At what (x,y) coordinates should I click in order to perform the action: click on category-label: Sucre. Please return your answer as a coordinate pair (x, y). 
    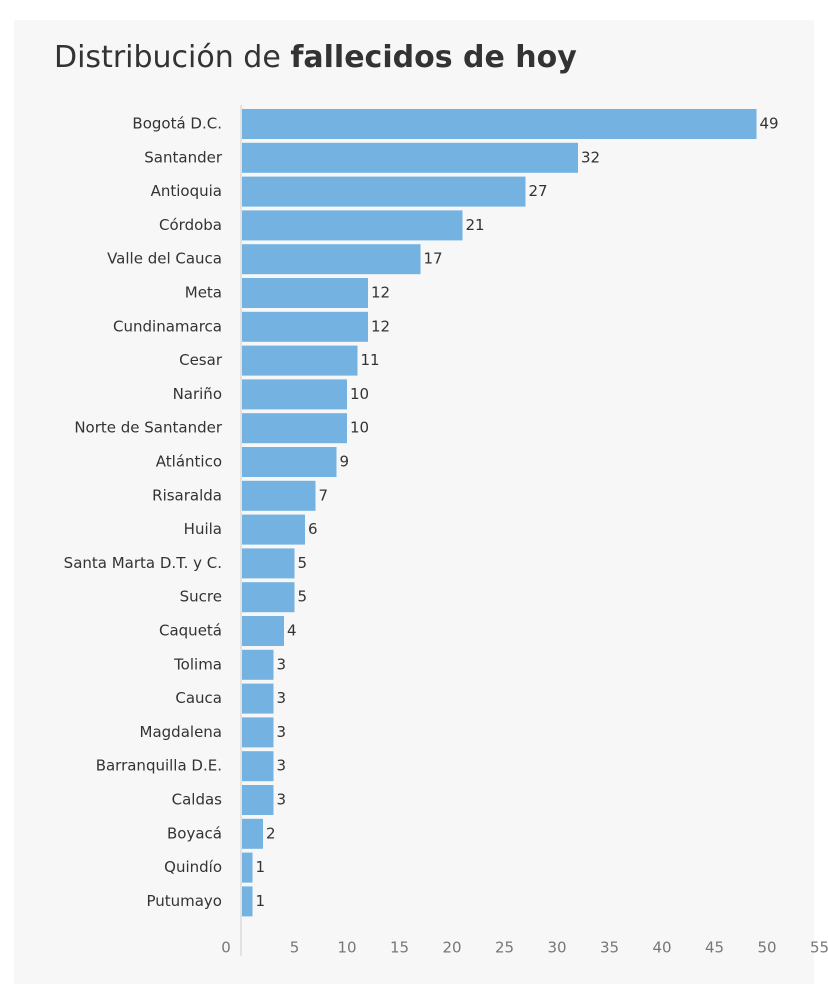
    Looking at the image, I should click on (201, 597).